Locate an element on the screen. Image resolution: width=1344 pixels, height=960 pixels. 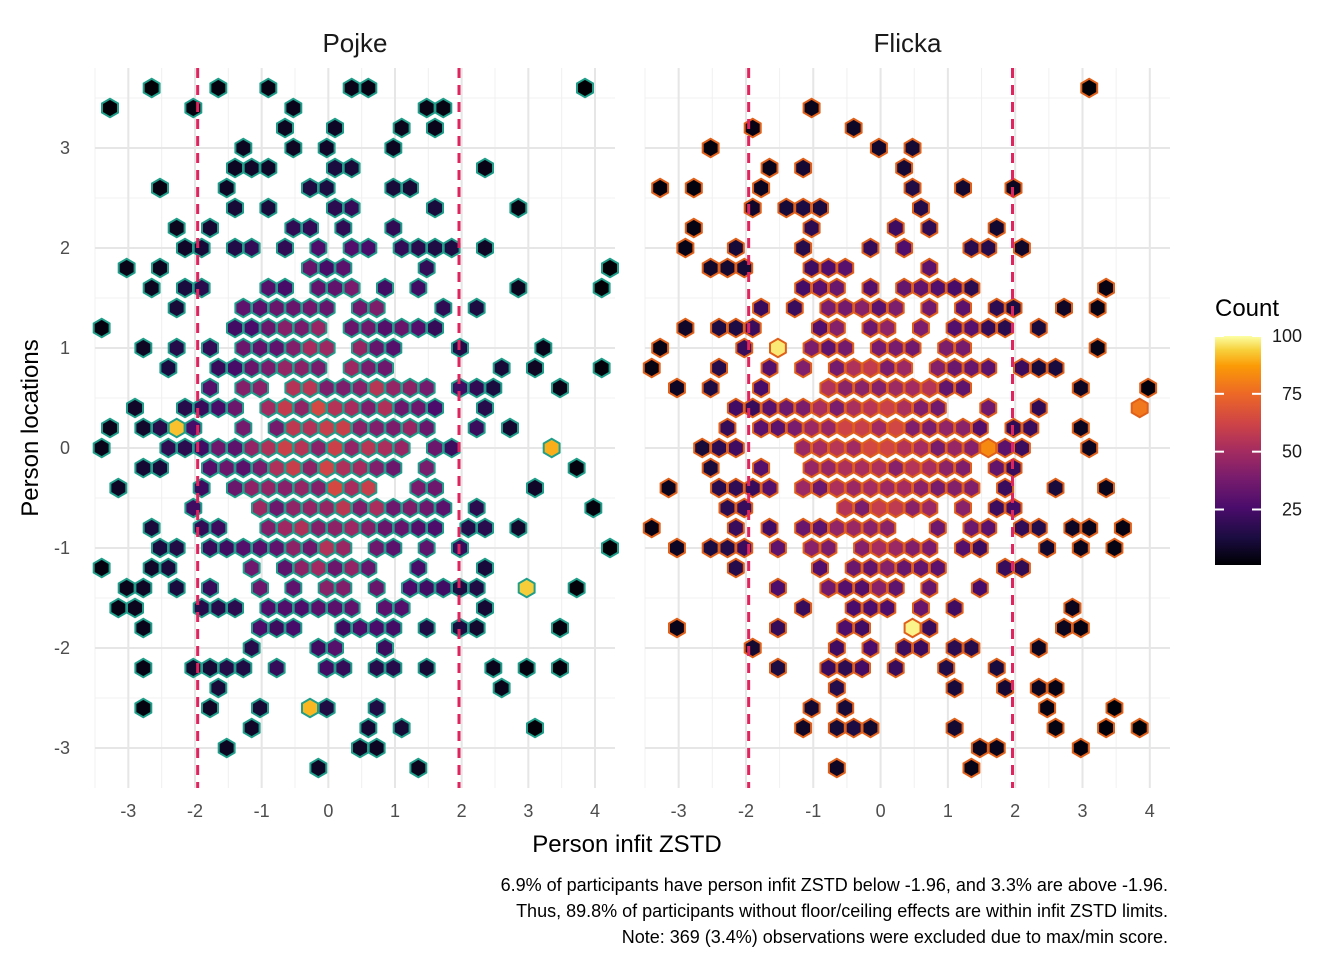
legend-title: Count is located at coordinates (1247, 308).